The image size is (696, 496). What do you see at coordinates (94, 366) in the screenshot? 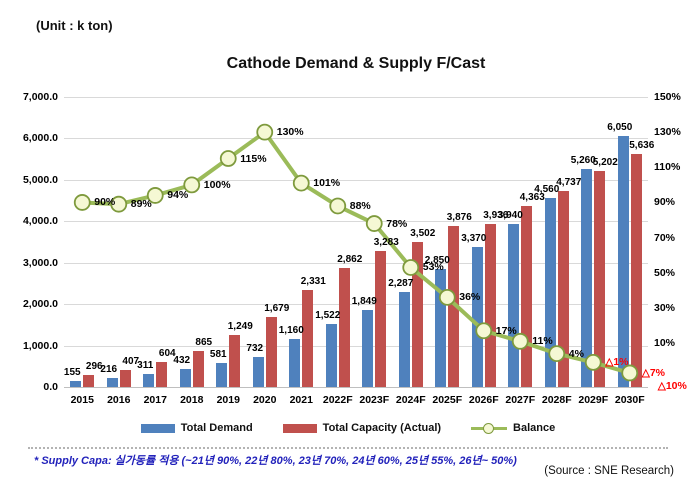
I see `capacity-value-label: 296` at bounding box center [94, 366].